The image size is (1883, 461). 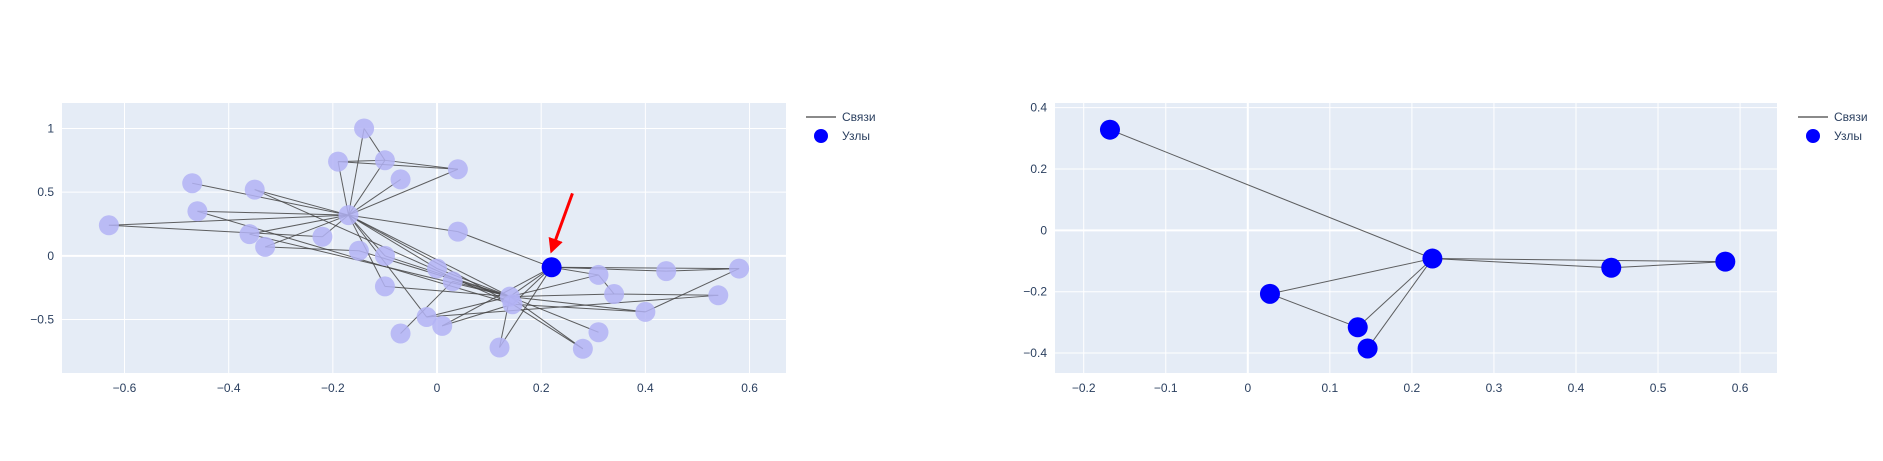 I want to click on y-tick-label: 0, so click(x=1043, y=230).